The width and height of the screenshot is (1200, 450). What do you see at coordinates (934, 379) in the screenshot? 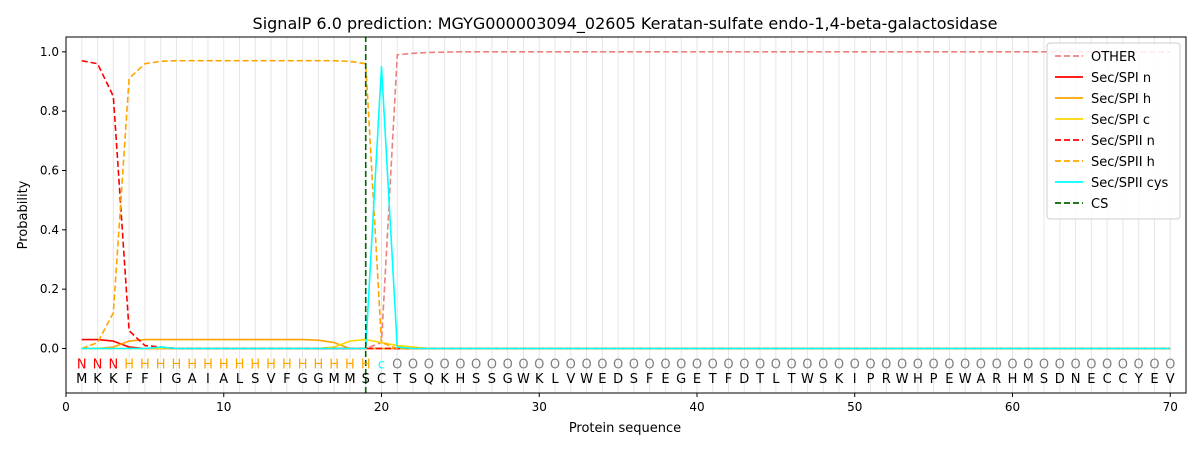
I see `residue-label: P` at bounding box center [934, 379].